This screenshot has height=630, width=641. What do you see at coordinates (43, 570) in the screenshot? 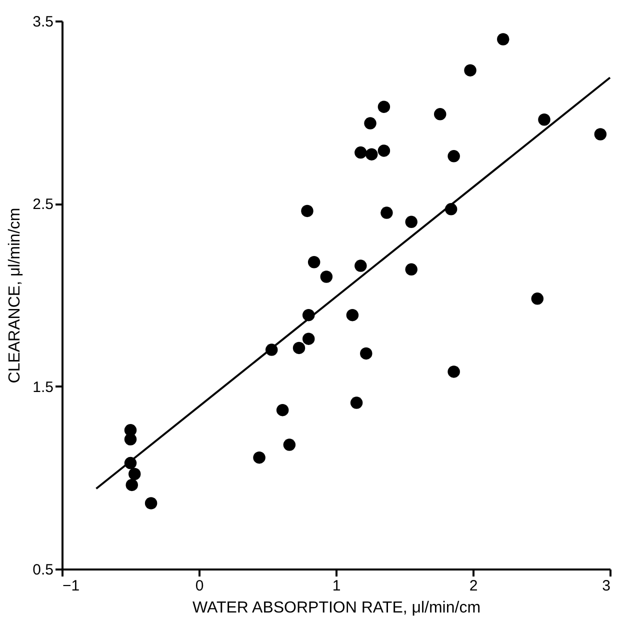
I see `y-tick-label: 0.5` at bounding box center [43, 570].